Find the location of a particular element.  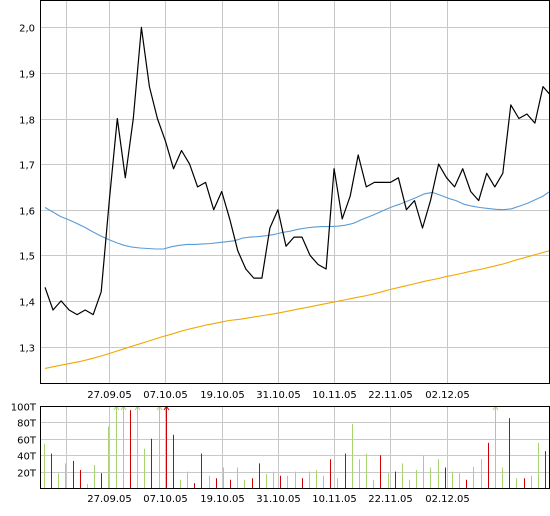

volume-y-tick-label: 100T is located at coordinates (24, 408).